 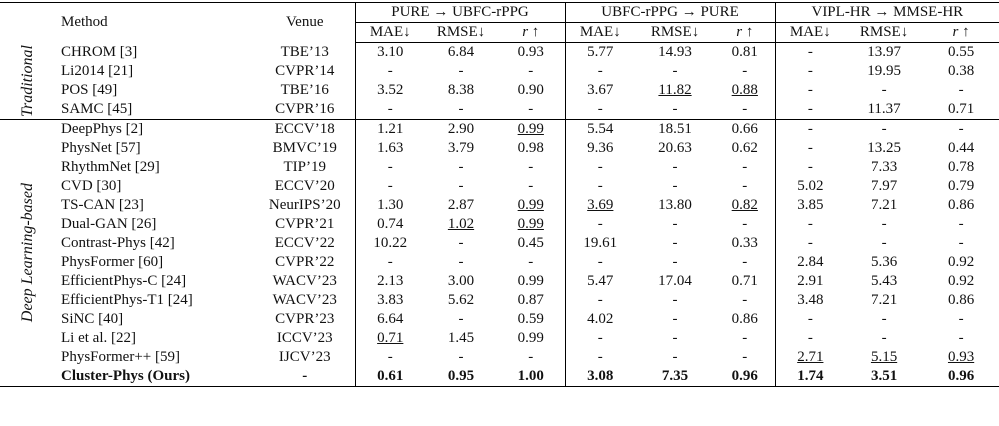 What do you see at coordinates (499, 262) in the screenshot?
I see `table-row: PhysFormer [60] CVPR’22 - - - - - - 2.84 5.36 0.92` at bounding box center [499, 262].